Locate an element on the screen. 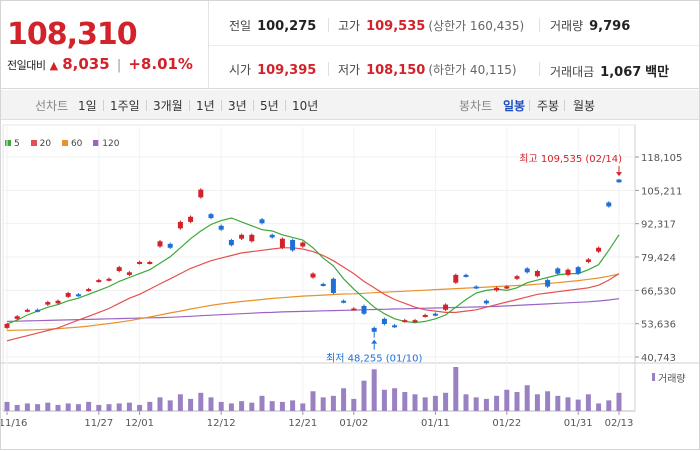 The height and width of the screenshot is (451, 700). legend-ma60: 60 is located at coordinates (72, 144).